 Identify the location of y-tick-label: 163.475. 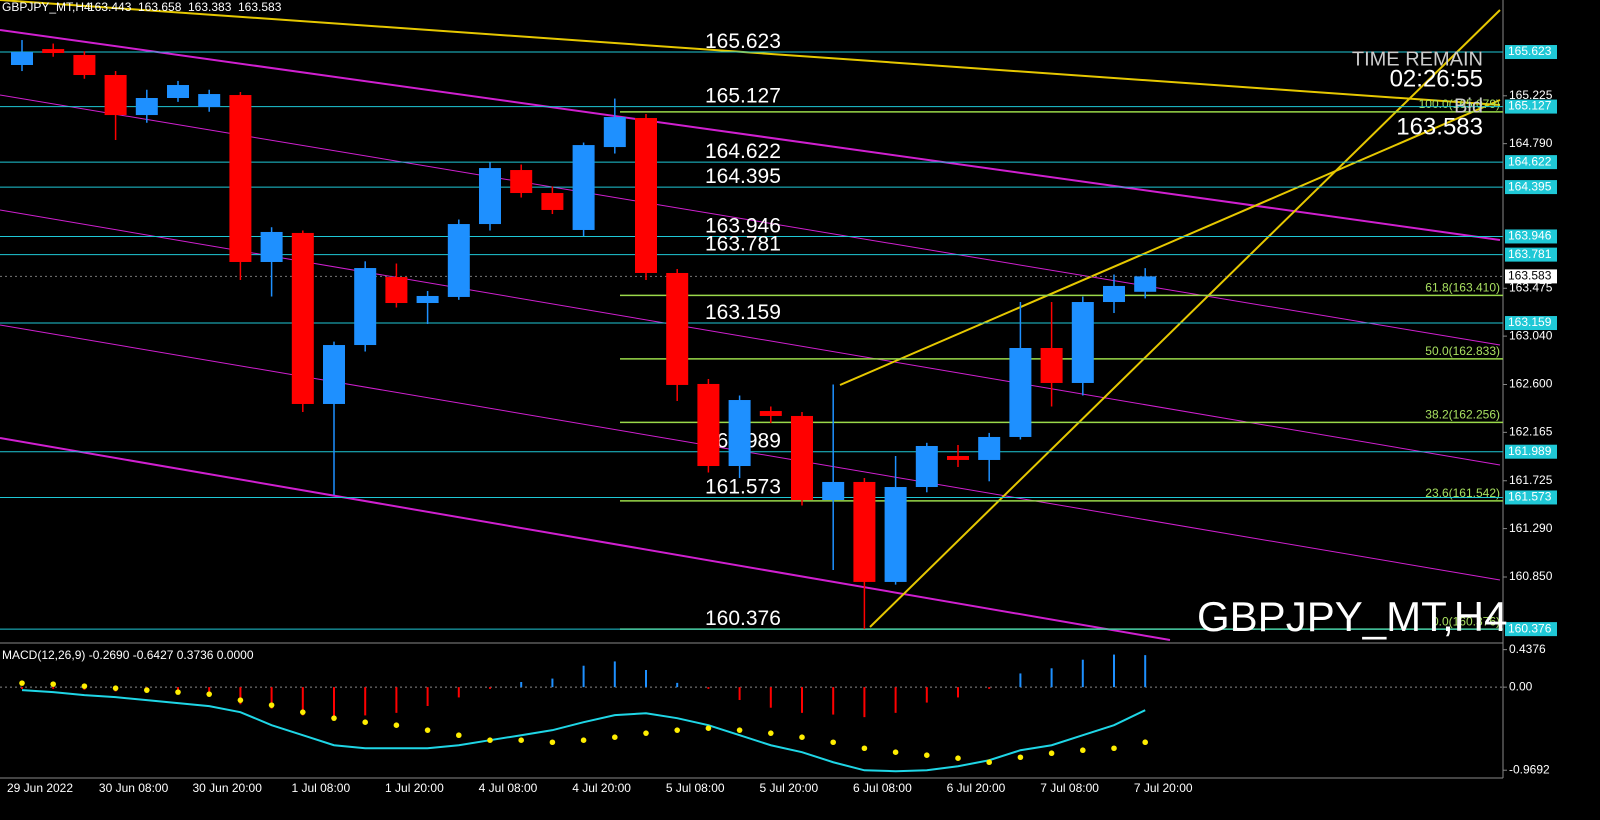
(1531, 287).